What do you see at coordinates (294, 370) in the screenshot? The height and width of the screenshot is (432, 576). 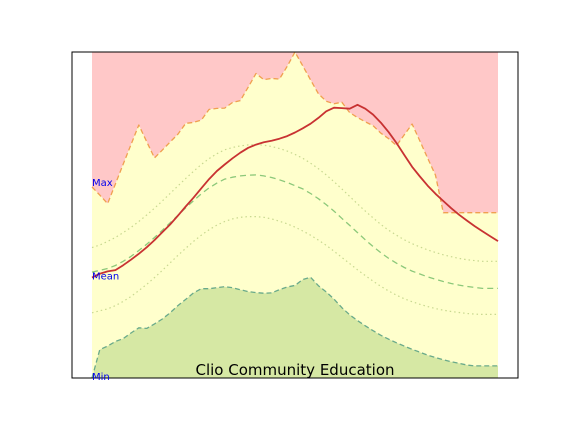 I see `chart-title: Clio Community Education` at bounding box center [294, 370].